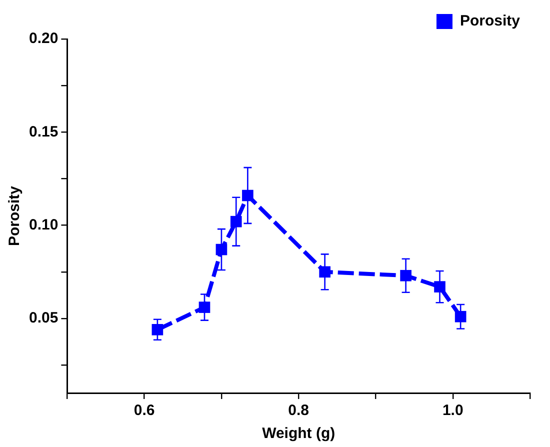 This screenshot has height=447, width=550. I want to click on x-tick-label: 0.6, so click(144, 411).